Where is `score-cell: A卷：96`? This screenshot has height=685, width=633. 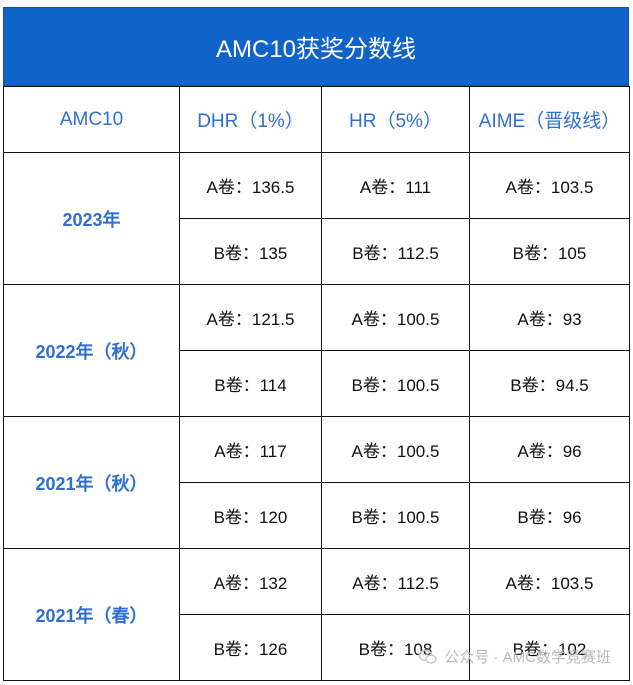
score-cell: A卷：96 is located at coordinates (549, 449).